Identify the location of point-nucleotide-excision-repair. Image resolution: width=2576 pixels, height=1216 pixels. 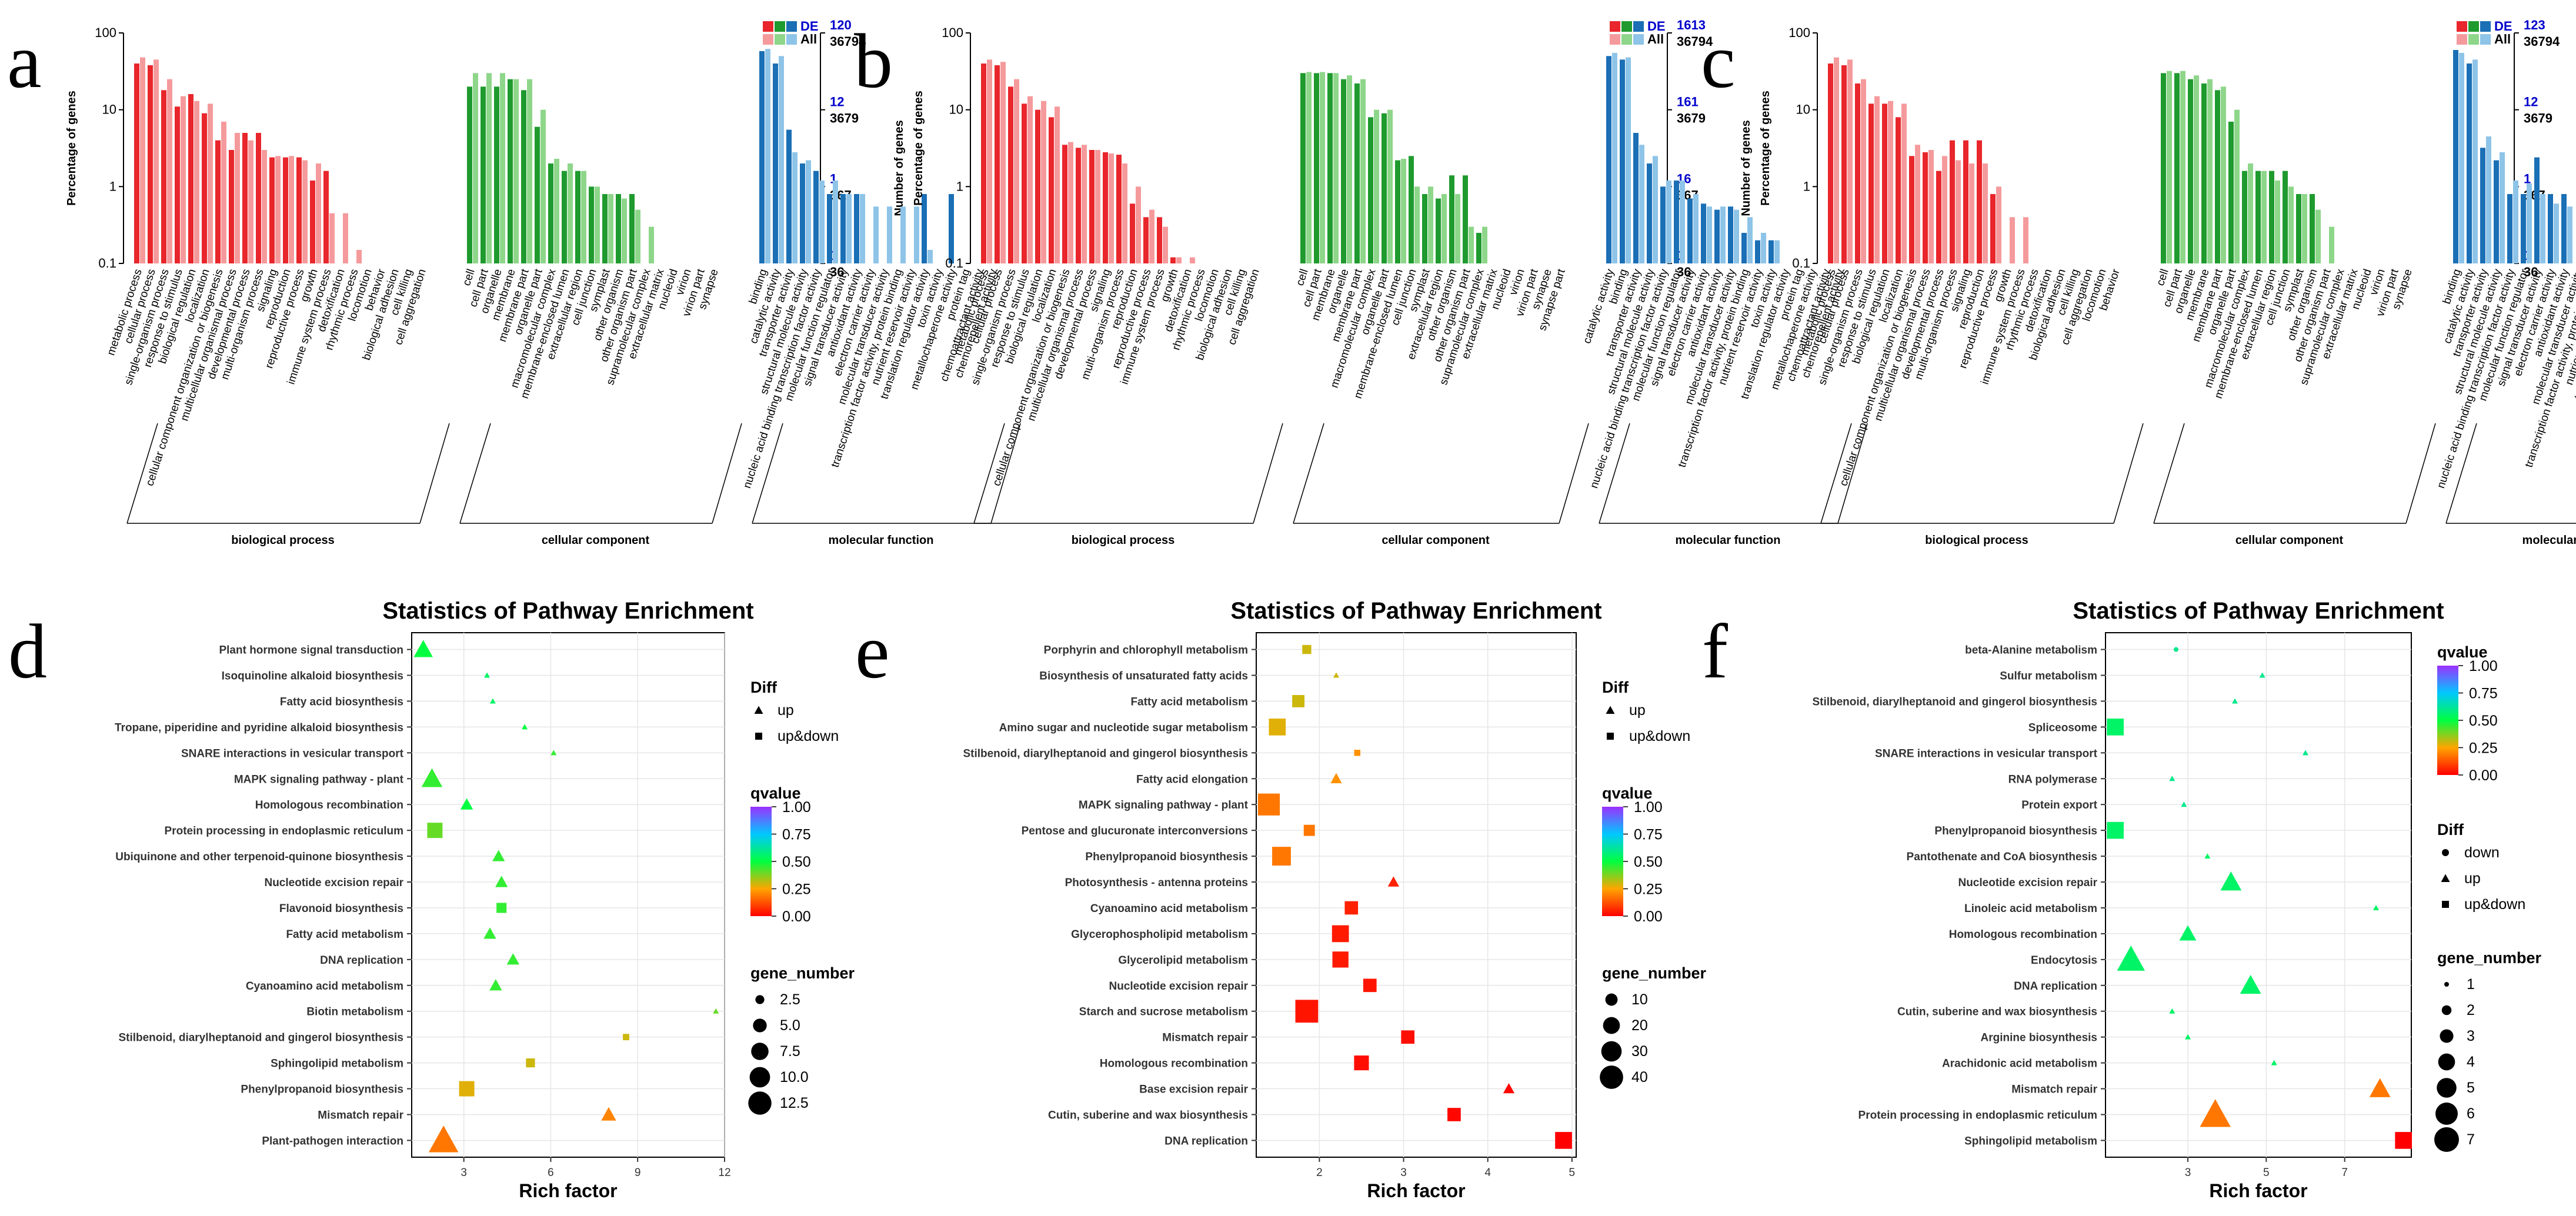
(2231, 881).